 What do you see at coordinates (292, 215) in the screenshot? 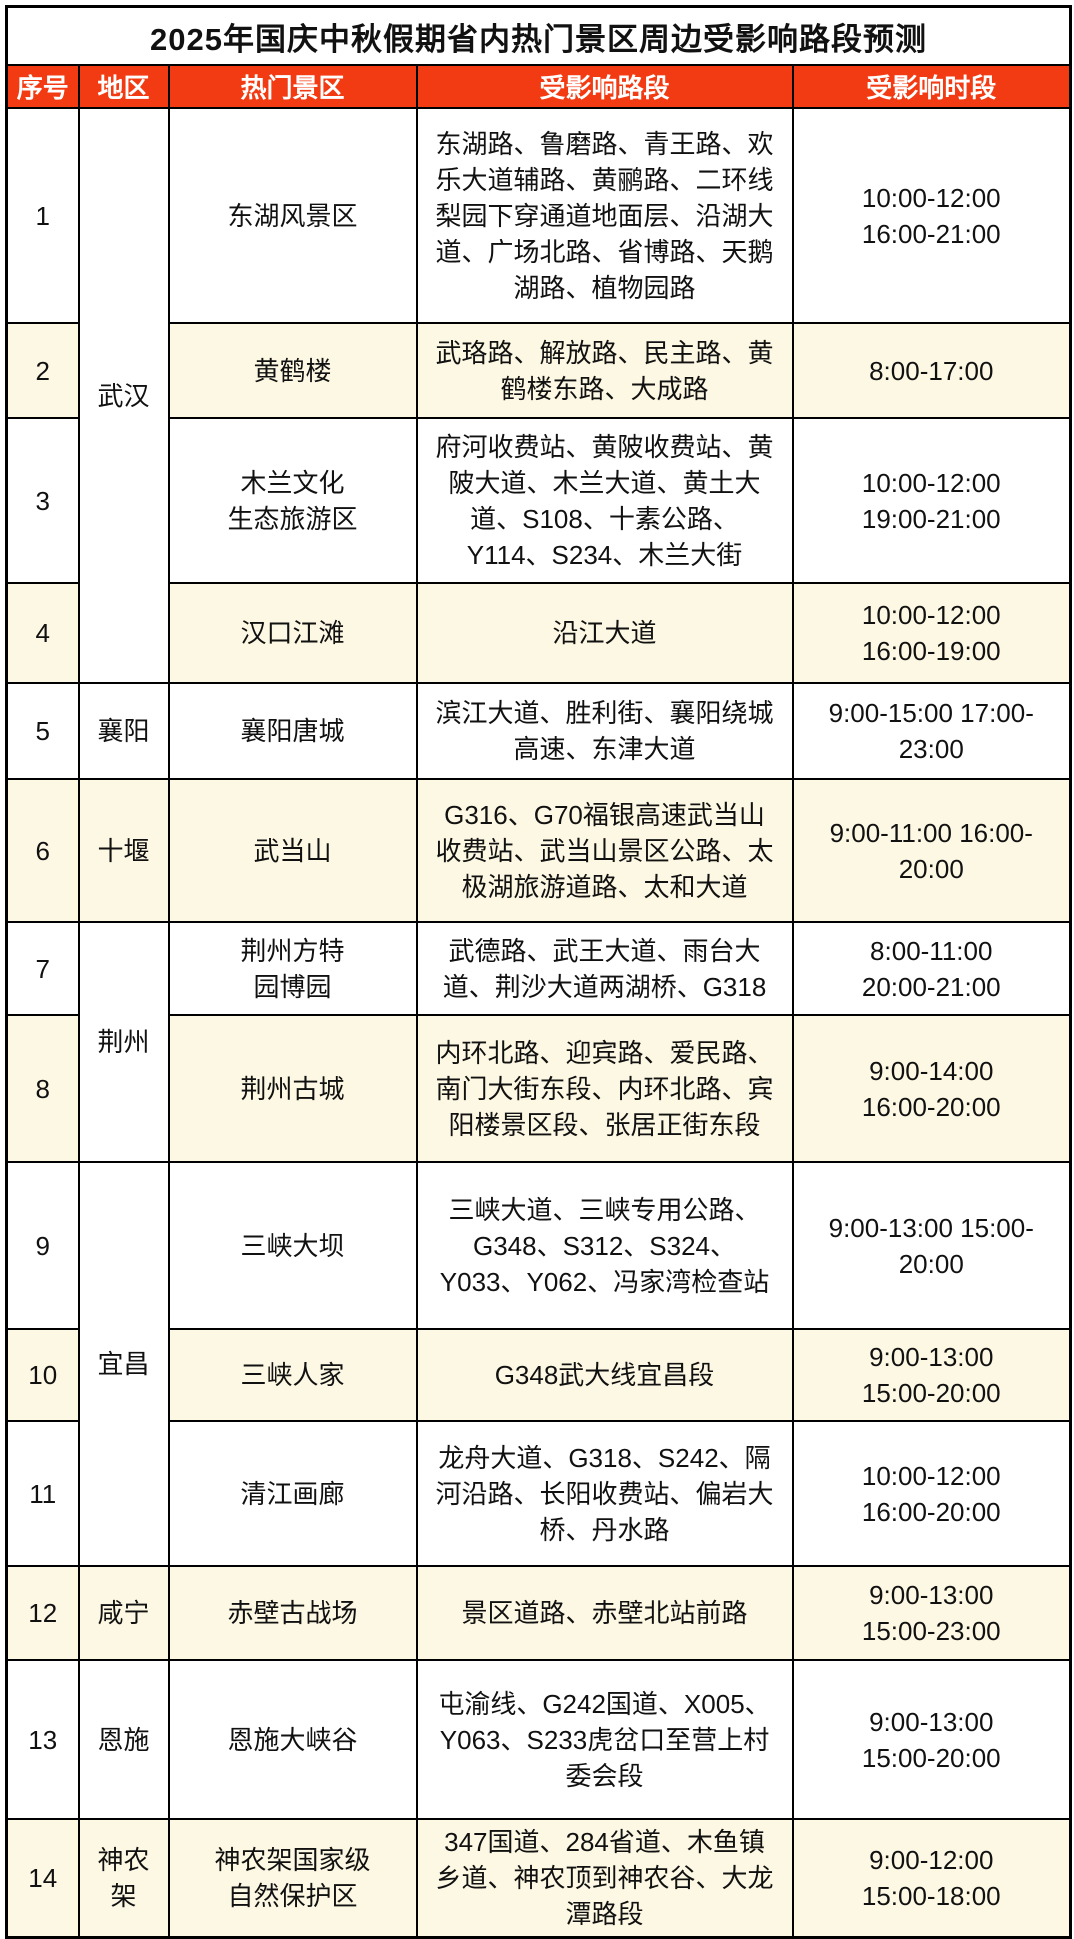
I see `cell-scenic: 东湖风景区` at bounding box center [292, 215].